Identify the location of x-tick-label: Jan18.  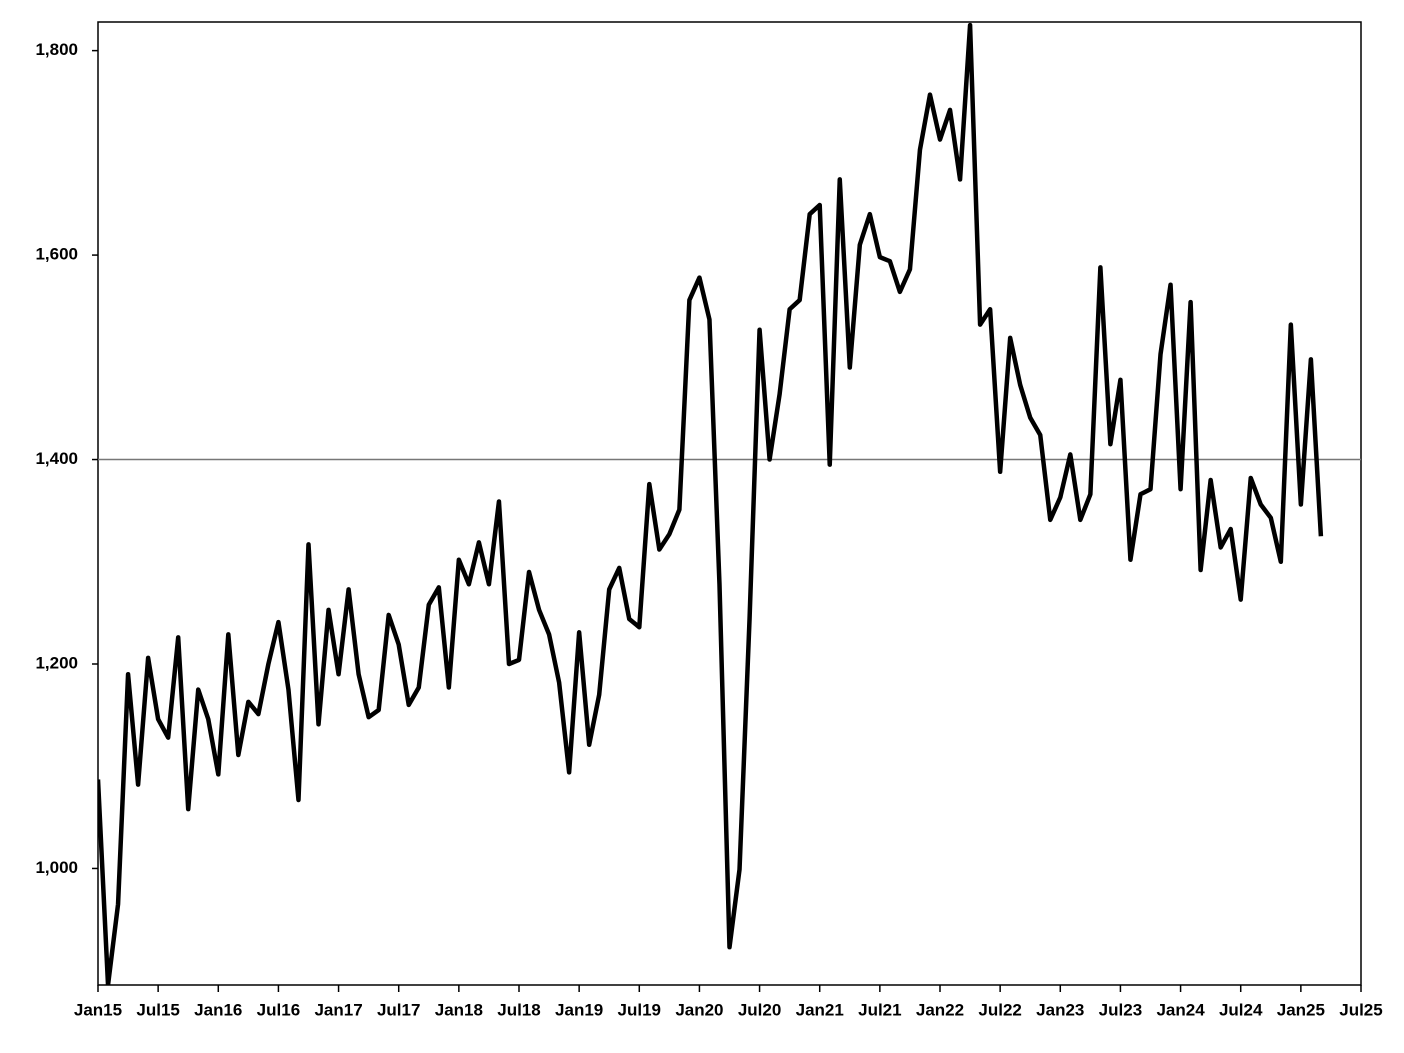
(459, 1009).